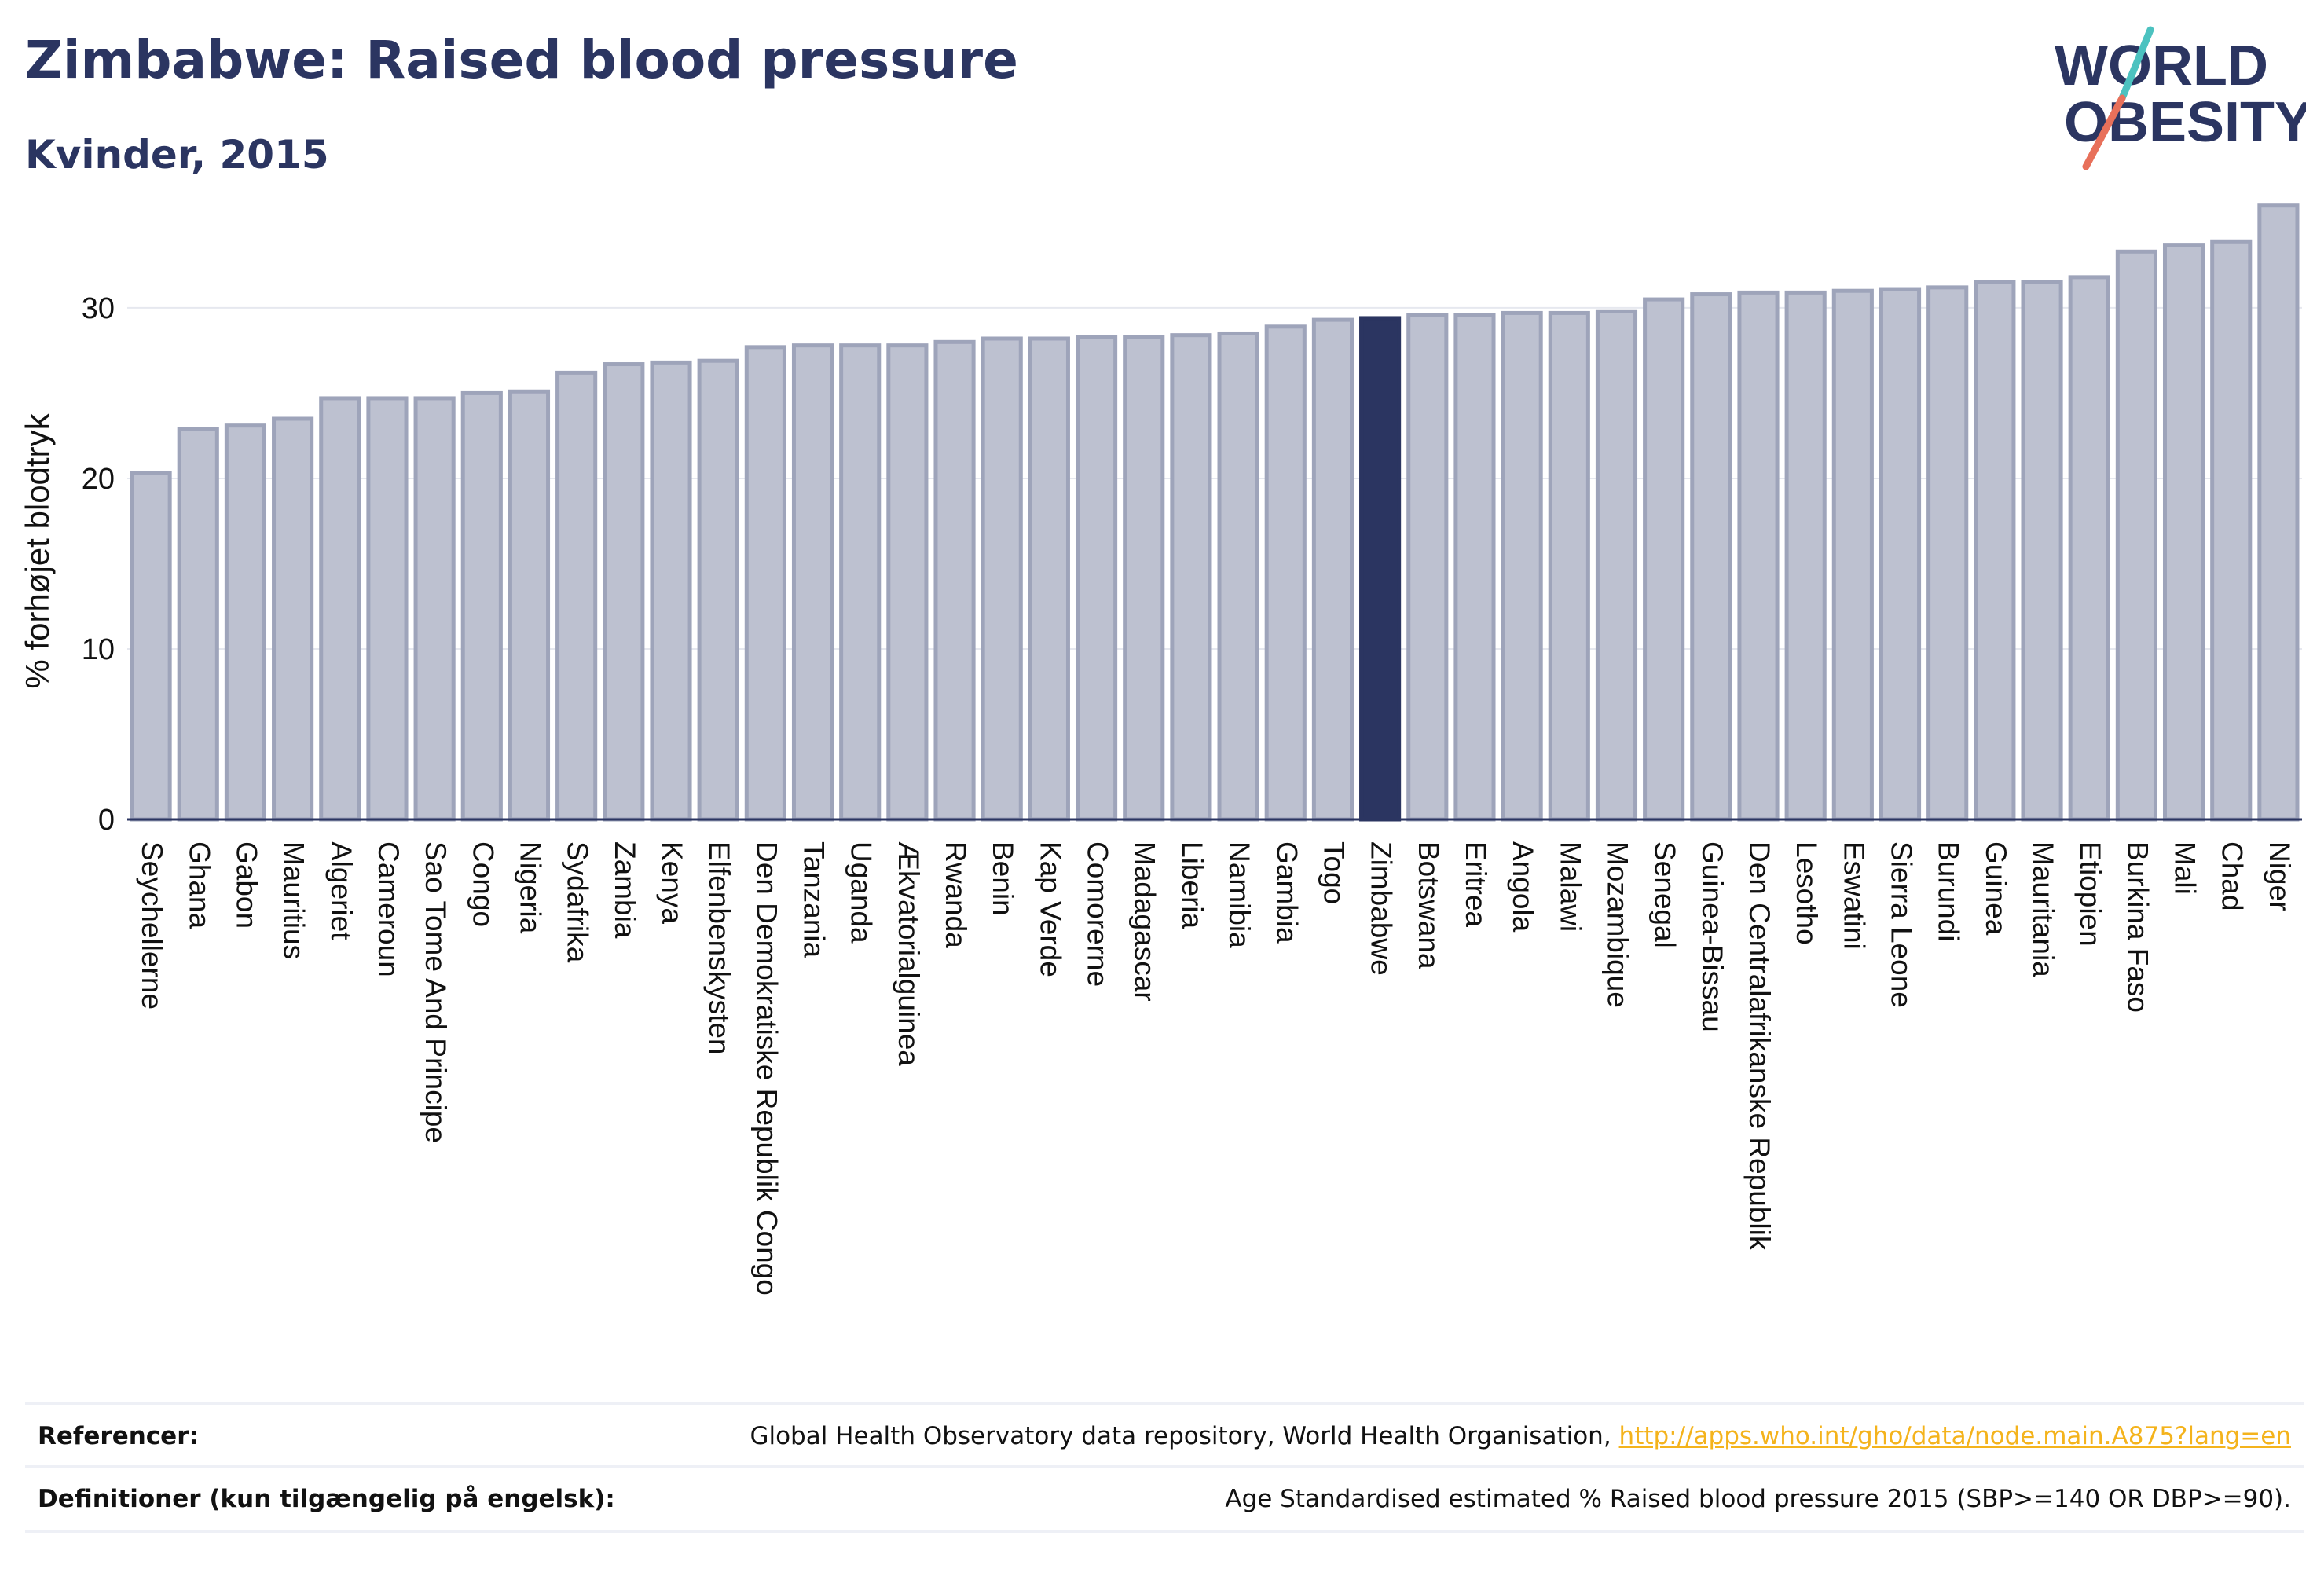 The image size is (2324, 1576). What do you see at coordinates (2185, 122) in the screenshot?
I see `logo-line2: OBESITY` at bounding box center [2185, 122].